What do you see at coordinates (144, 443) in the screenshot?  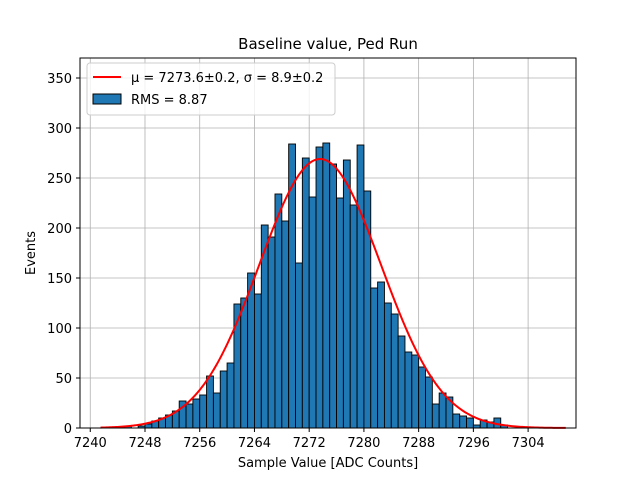 I see `x-tick-label: 7248` at bounding box center [144, 443].